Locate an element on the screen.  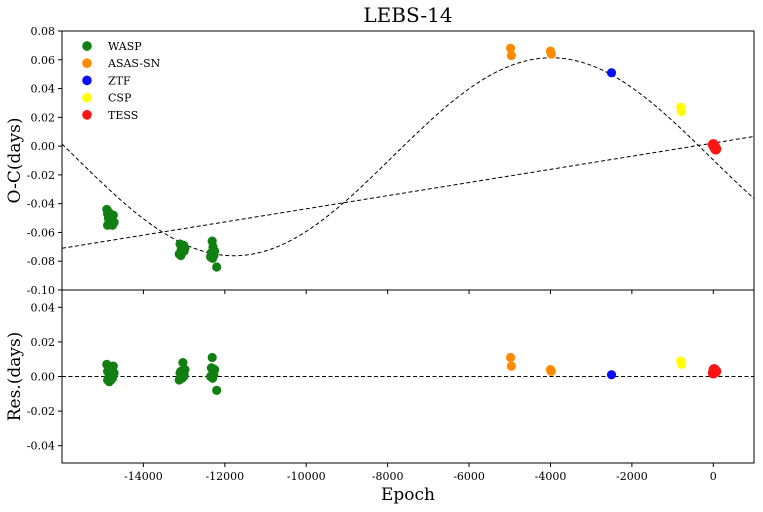
y-tick-label: -0.10 is located at coordinates (41, 290).